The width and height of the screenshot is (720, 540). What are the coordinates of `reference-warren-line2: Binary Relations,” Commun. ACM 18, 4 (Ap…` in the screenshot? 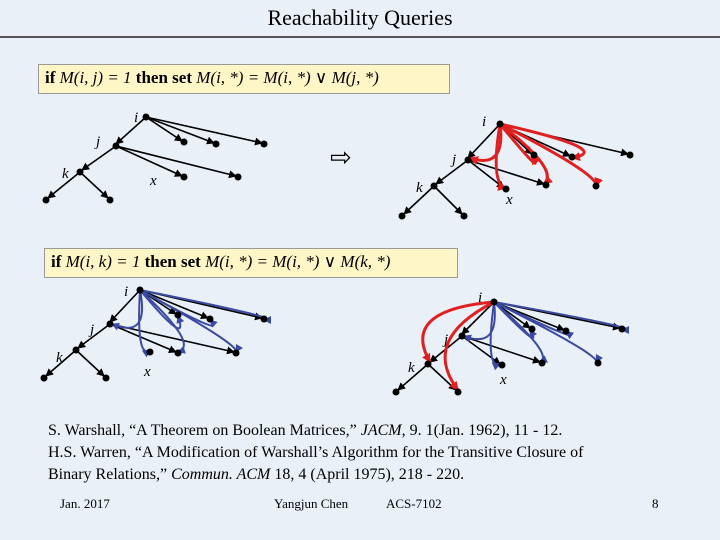 It's located at (368, 475).